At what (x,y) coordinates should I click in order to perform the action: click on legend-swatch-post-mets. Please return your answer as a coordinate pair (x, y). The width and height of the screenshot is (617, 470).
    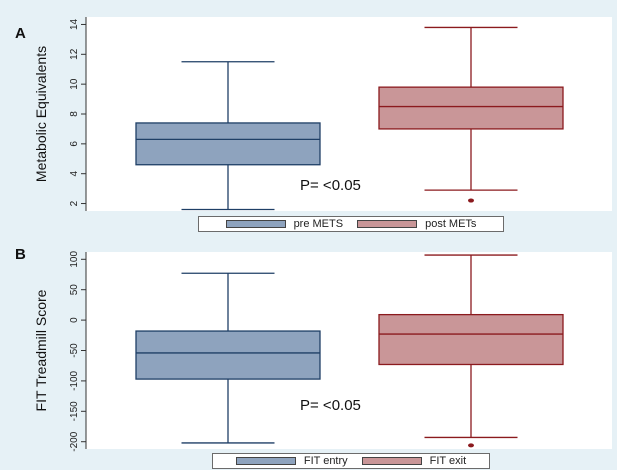
    Looking at the image, I should click on (387, 224).